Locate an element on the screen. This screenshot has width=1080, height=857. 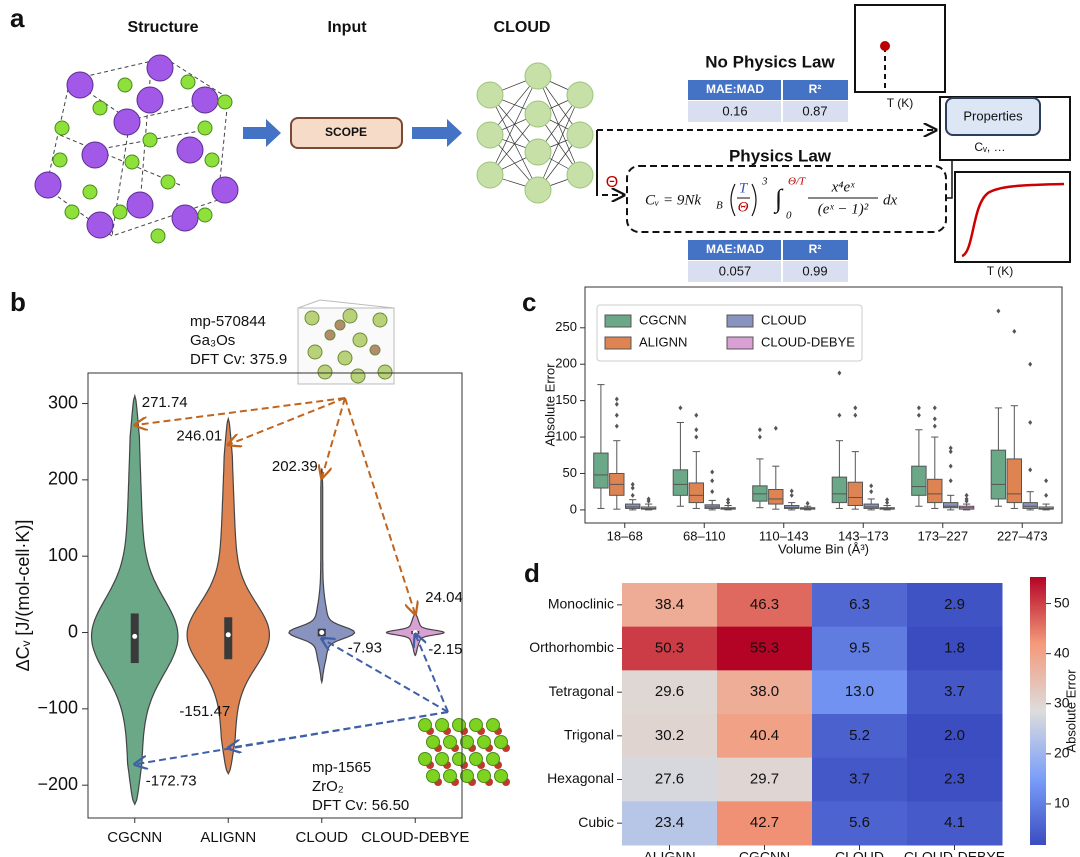
mini-plot is located at coordinates (900, 48).